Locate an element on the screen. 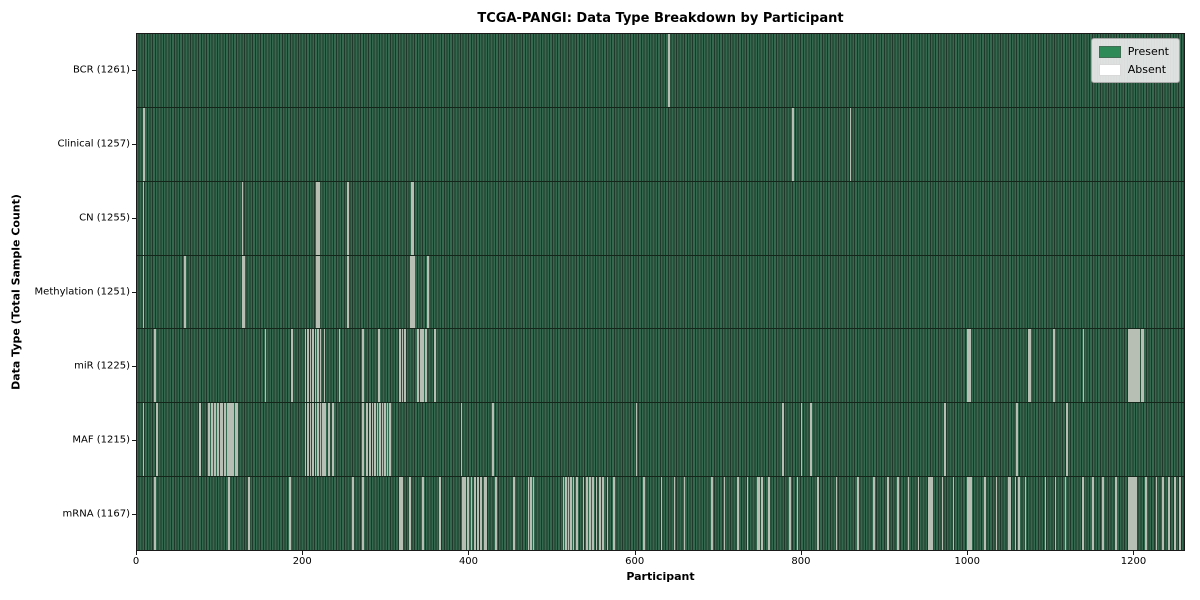 This screenshot has height=600, width=1200. y-tick-label-mir: miR (1225) is located at coordinates (102, 366).